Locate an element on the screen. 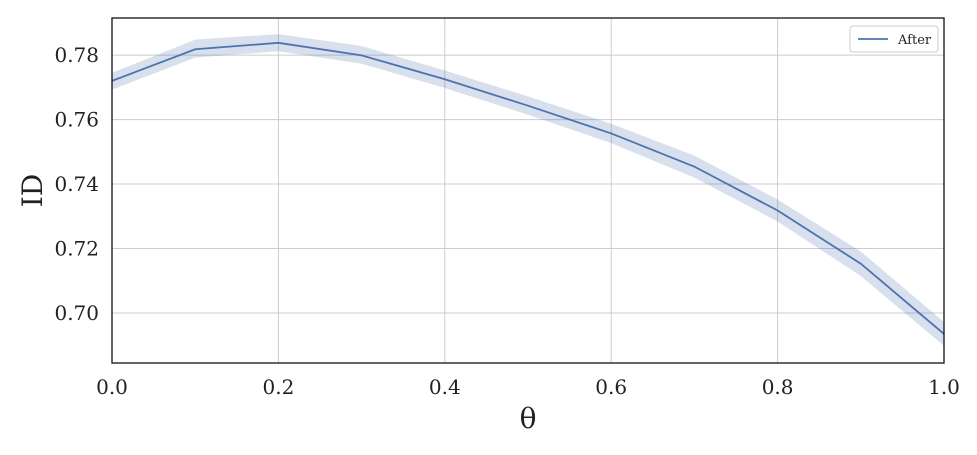 This screenshot has height=455, width=977. y-tick-label: 0.78 is located at coordinates (76, 55).